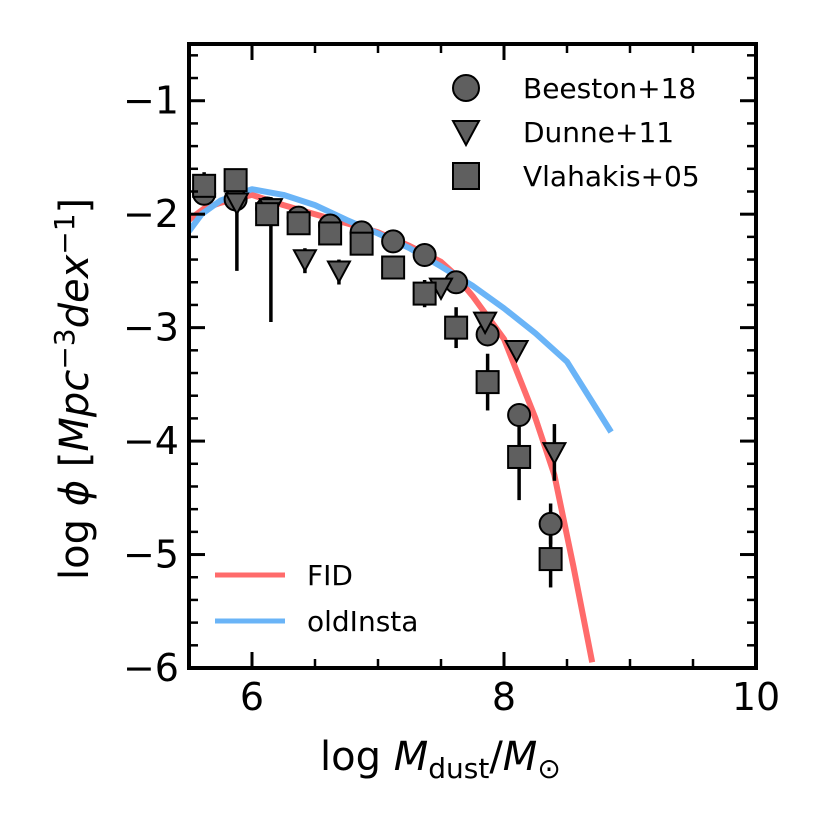 Image resolution: width=830 pixels, height=830 pixels. Describe the element at coordinates (151, 441) in the screenshot. I see `y-tick-label: −4` at that location.